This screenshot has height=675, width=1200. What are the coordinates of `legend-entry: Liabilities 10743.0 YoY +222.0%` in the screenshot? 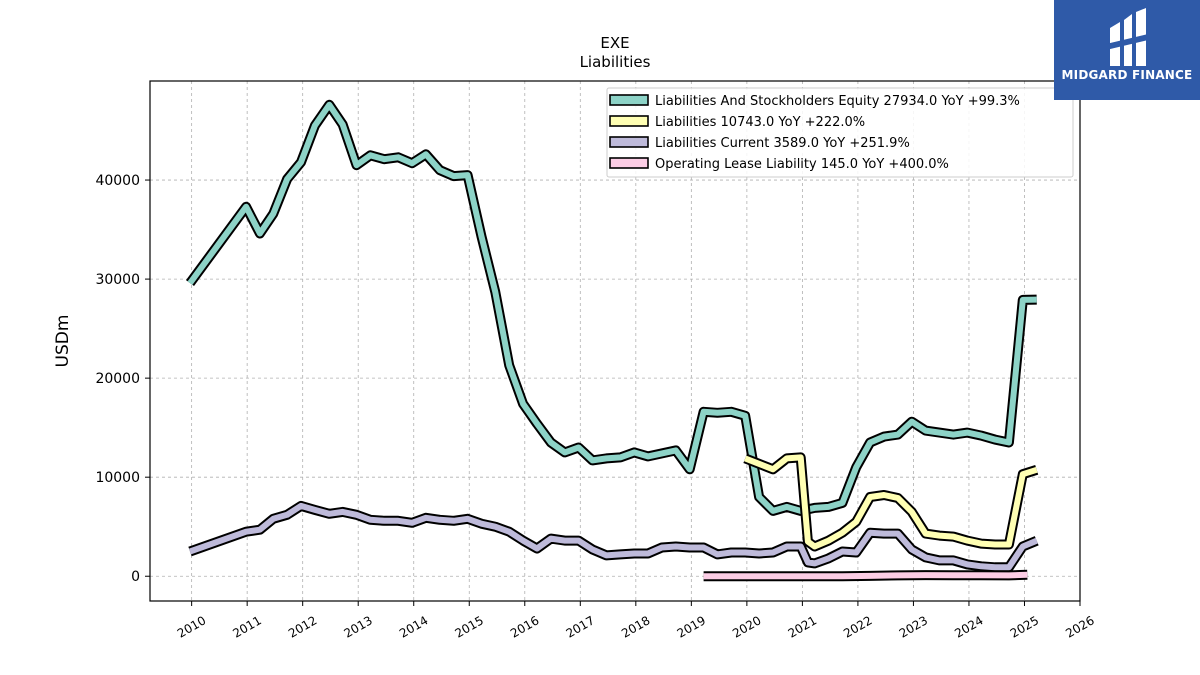 It's located at (760, 122).